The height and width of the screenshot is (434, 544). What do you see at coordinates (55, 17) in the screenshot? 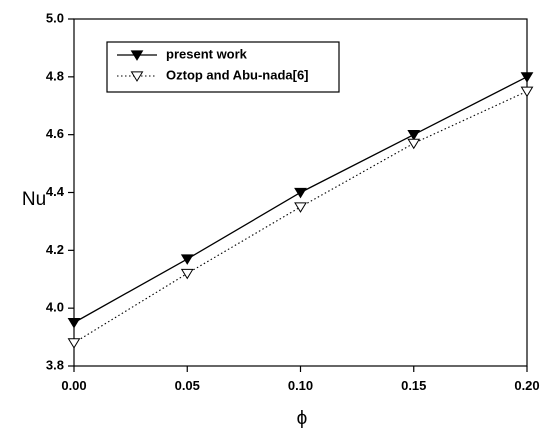
I see `y-tick-label: 5.0` at bounding box center [55, 17].